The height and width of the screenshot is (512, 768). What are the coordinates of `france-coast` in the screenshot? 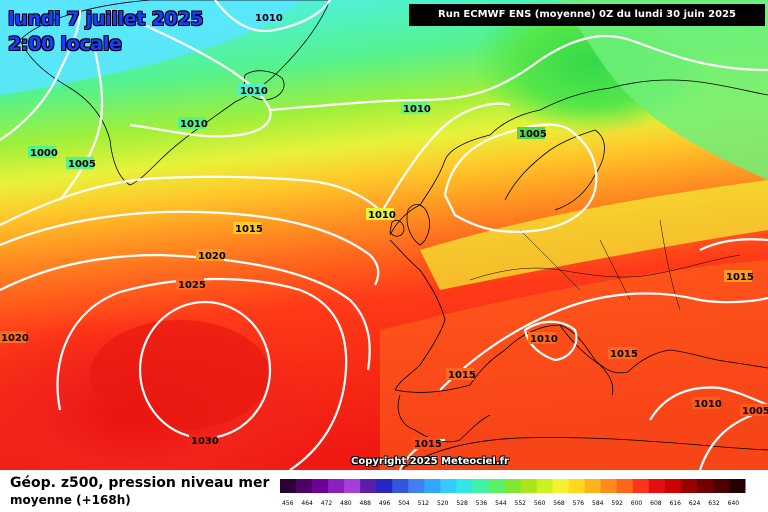 It's located at (417, 315).